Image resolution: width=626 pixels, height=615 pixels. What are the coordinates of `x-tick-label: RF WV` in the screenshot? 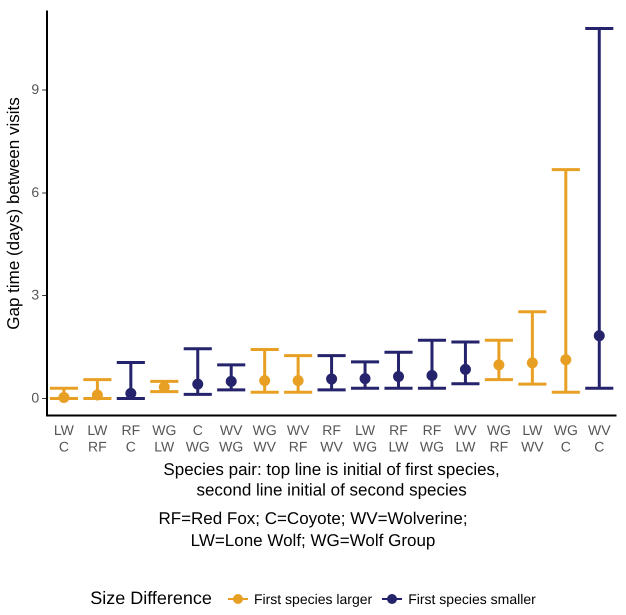 It's located at (332, 438).